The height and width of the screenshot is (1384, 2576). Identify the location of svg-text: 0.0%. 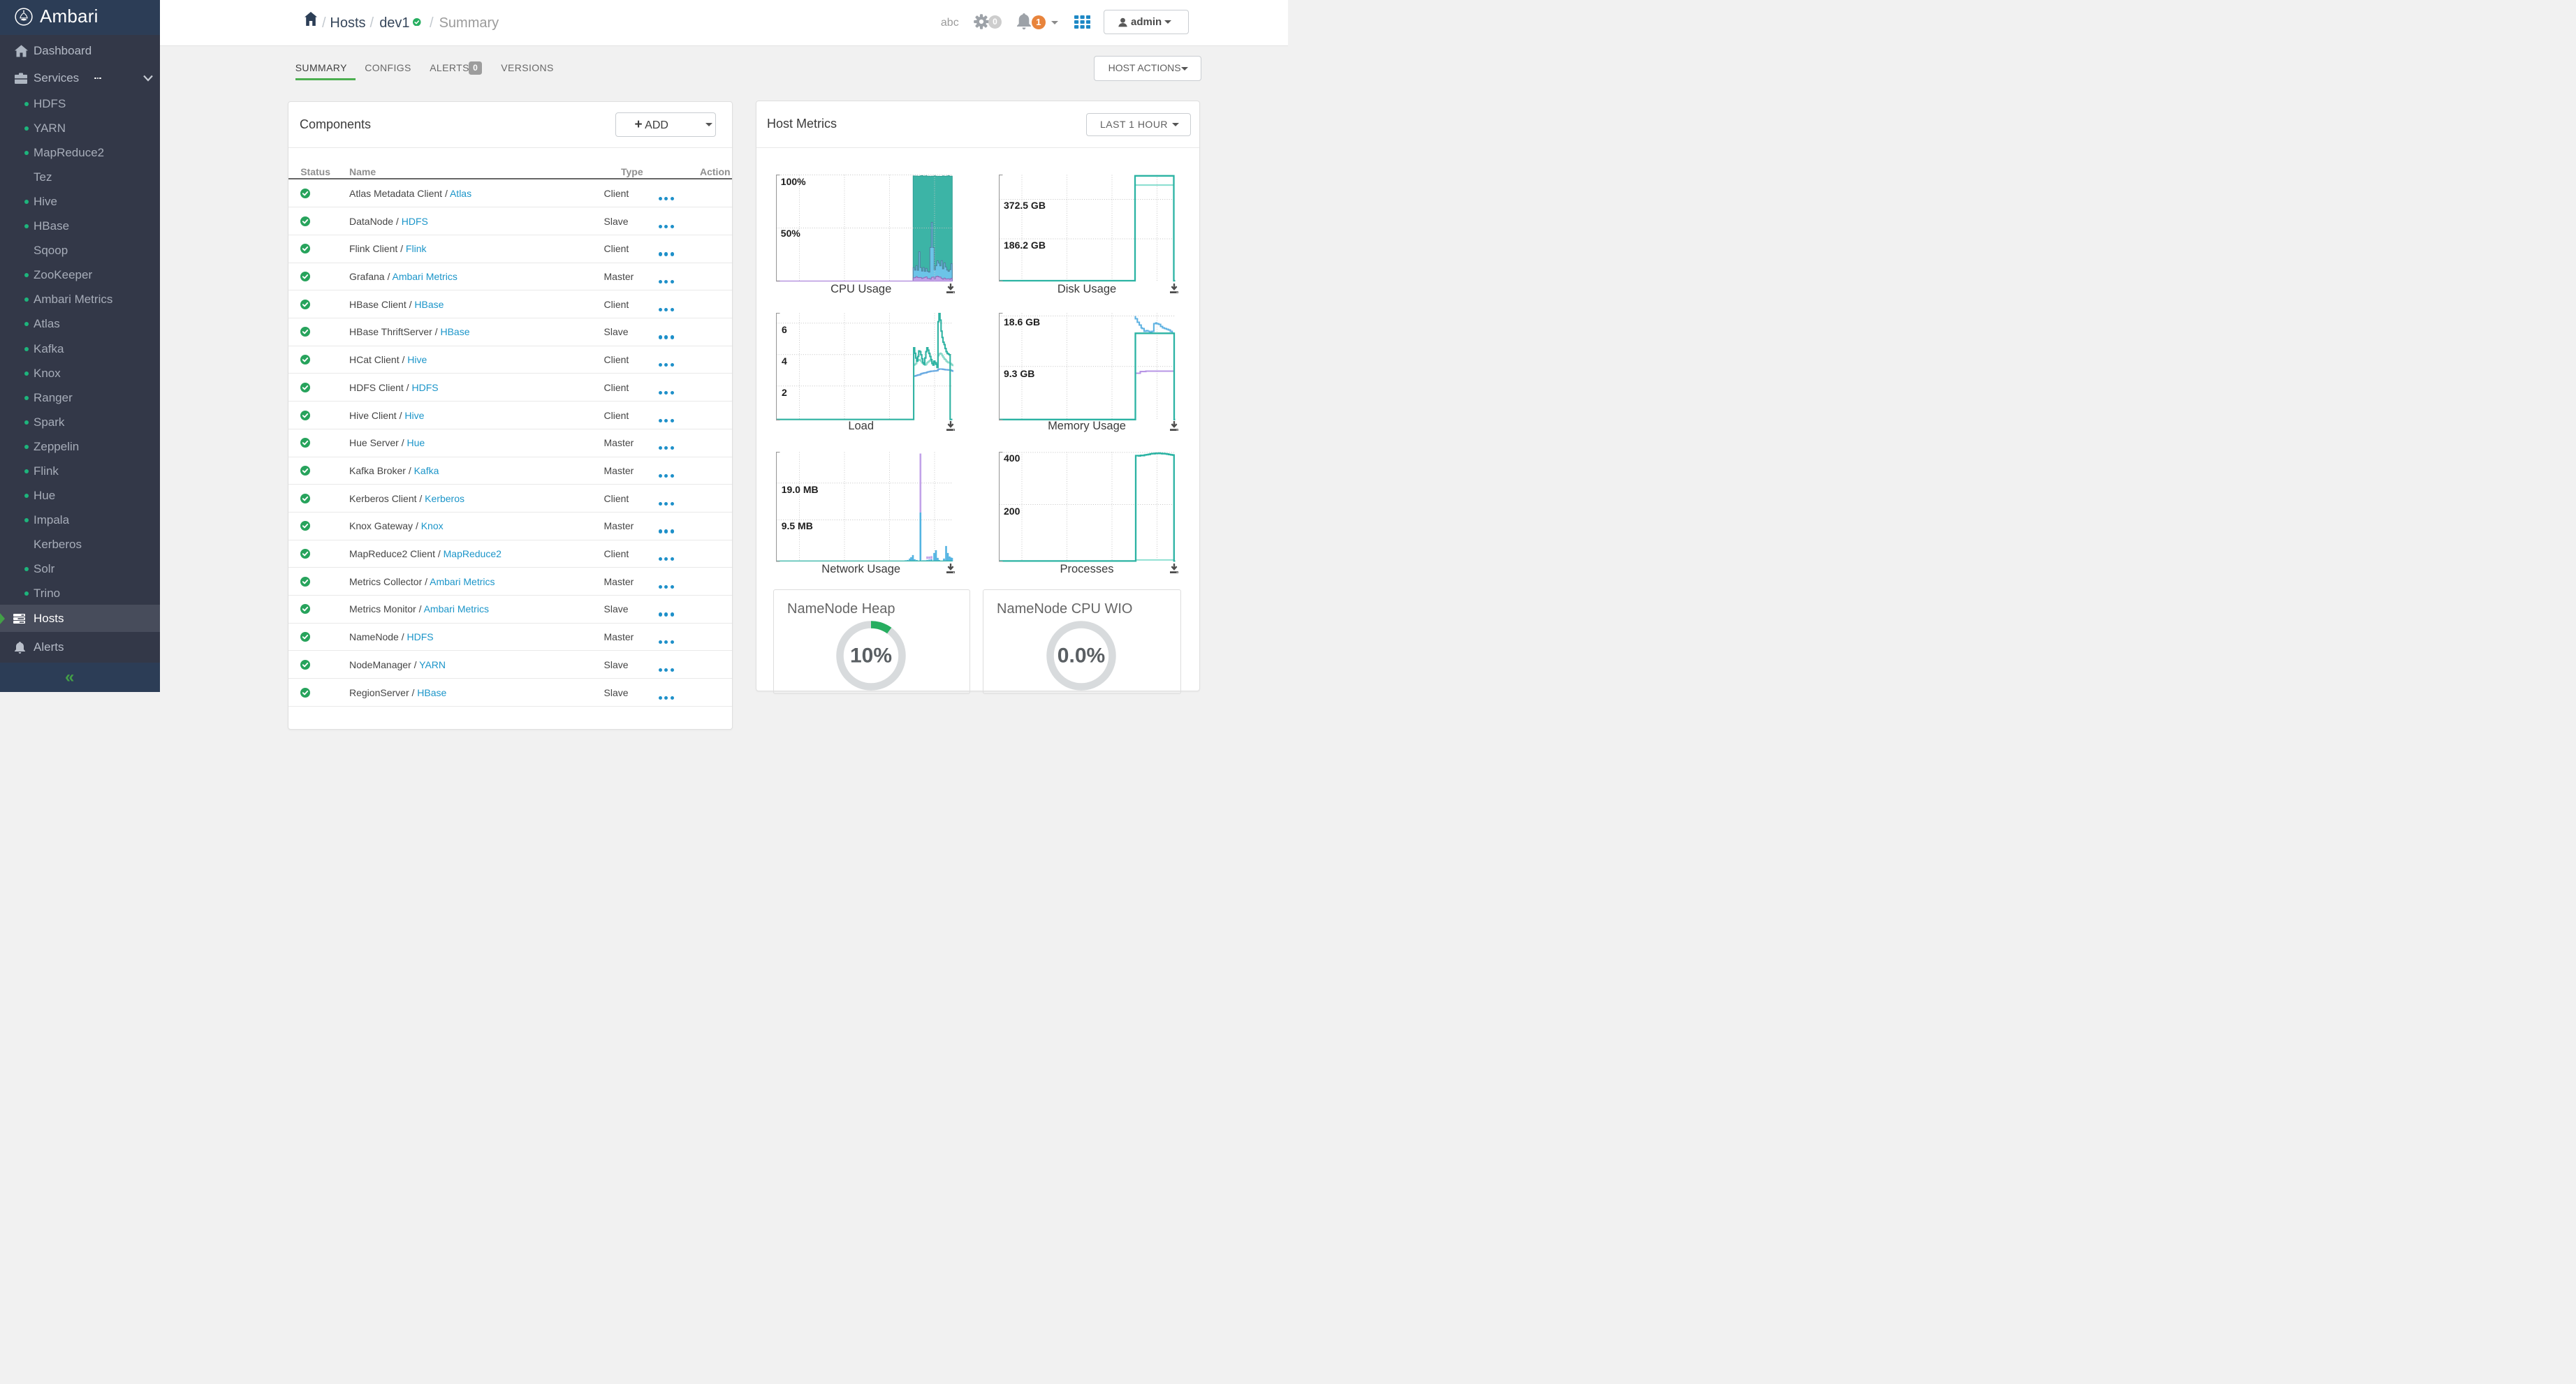
(1080, 655).